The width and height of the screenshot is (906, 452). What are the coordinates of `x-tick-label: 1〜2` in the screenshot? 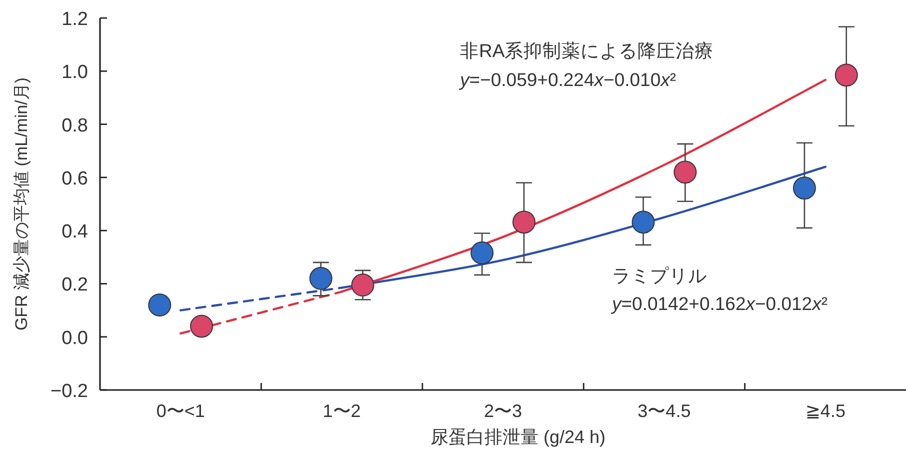 It's located at (341, 411).